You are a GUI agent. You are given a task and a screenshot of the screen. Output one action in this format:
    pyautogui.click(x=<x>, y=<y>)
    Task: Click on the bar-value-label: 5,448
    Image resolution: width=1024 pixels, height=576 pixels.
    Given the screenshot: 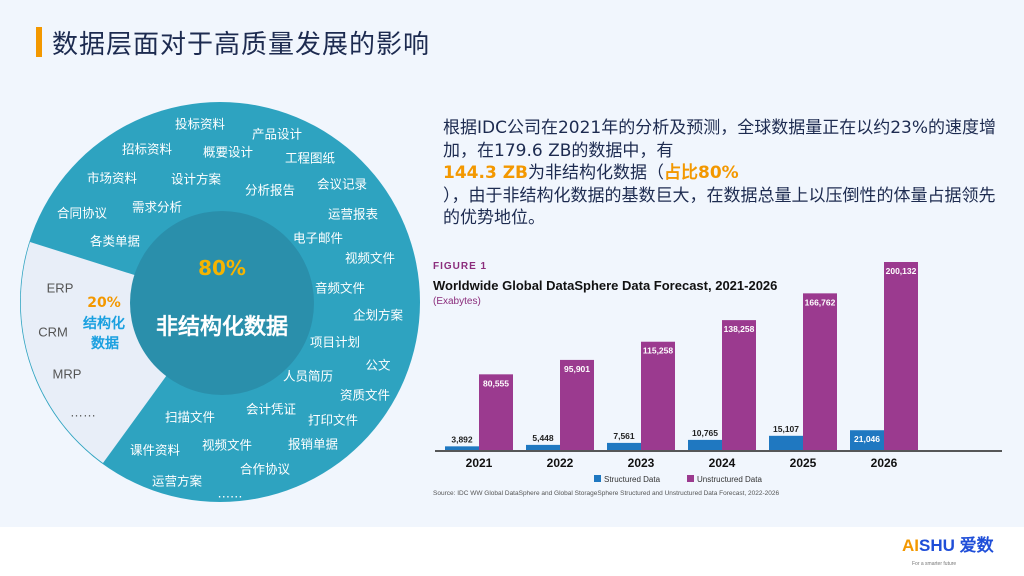 What is the action you would take?
    pyautogui.click(x=543, y=438)
    